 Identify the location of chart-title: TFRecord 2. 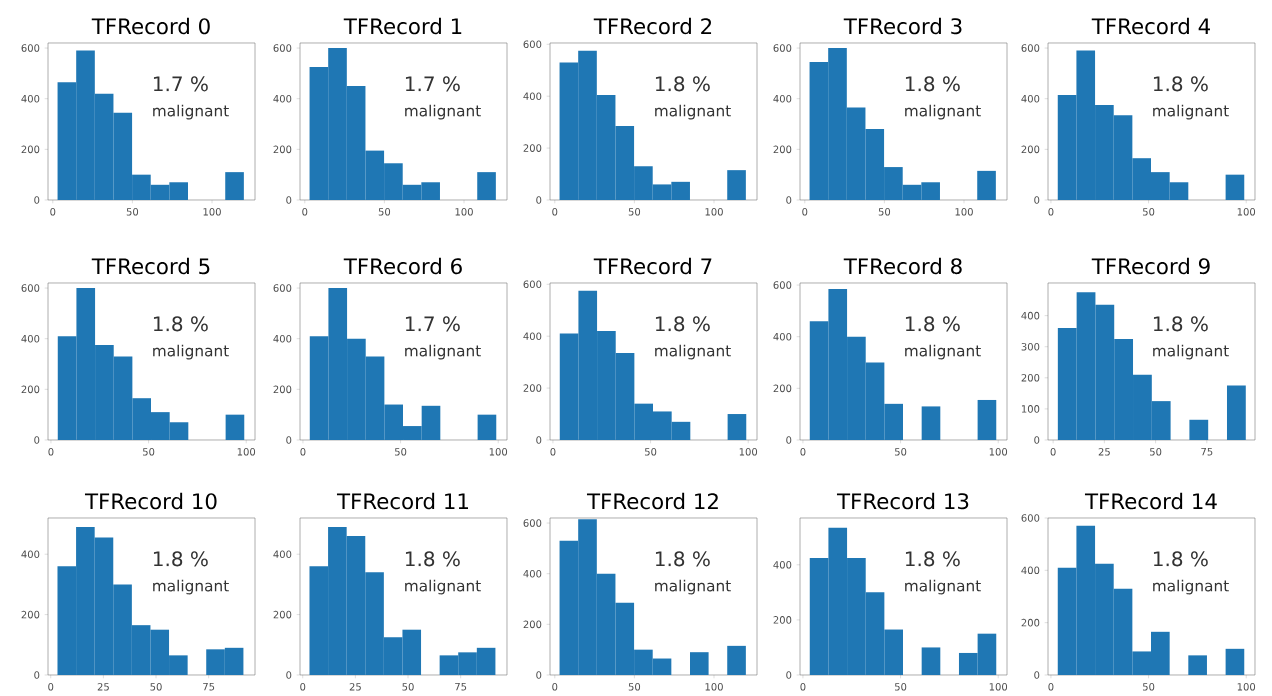
(652, 26).